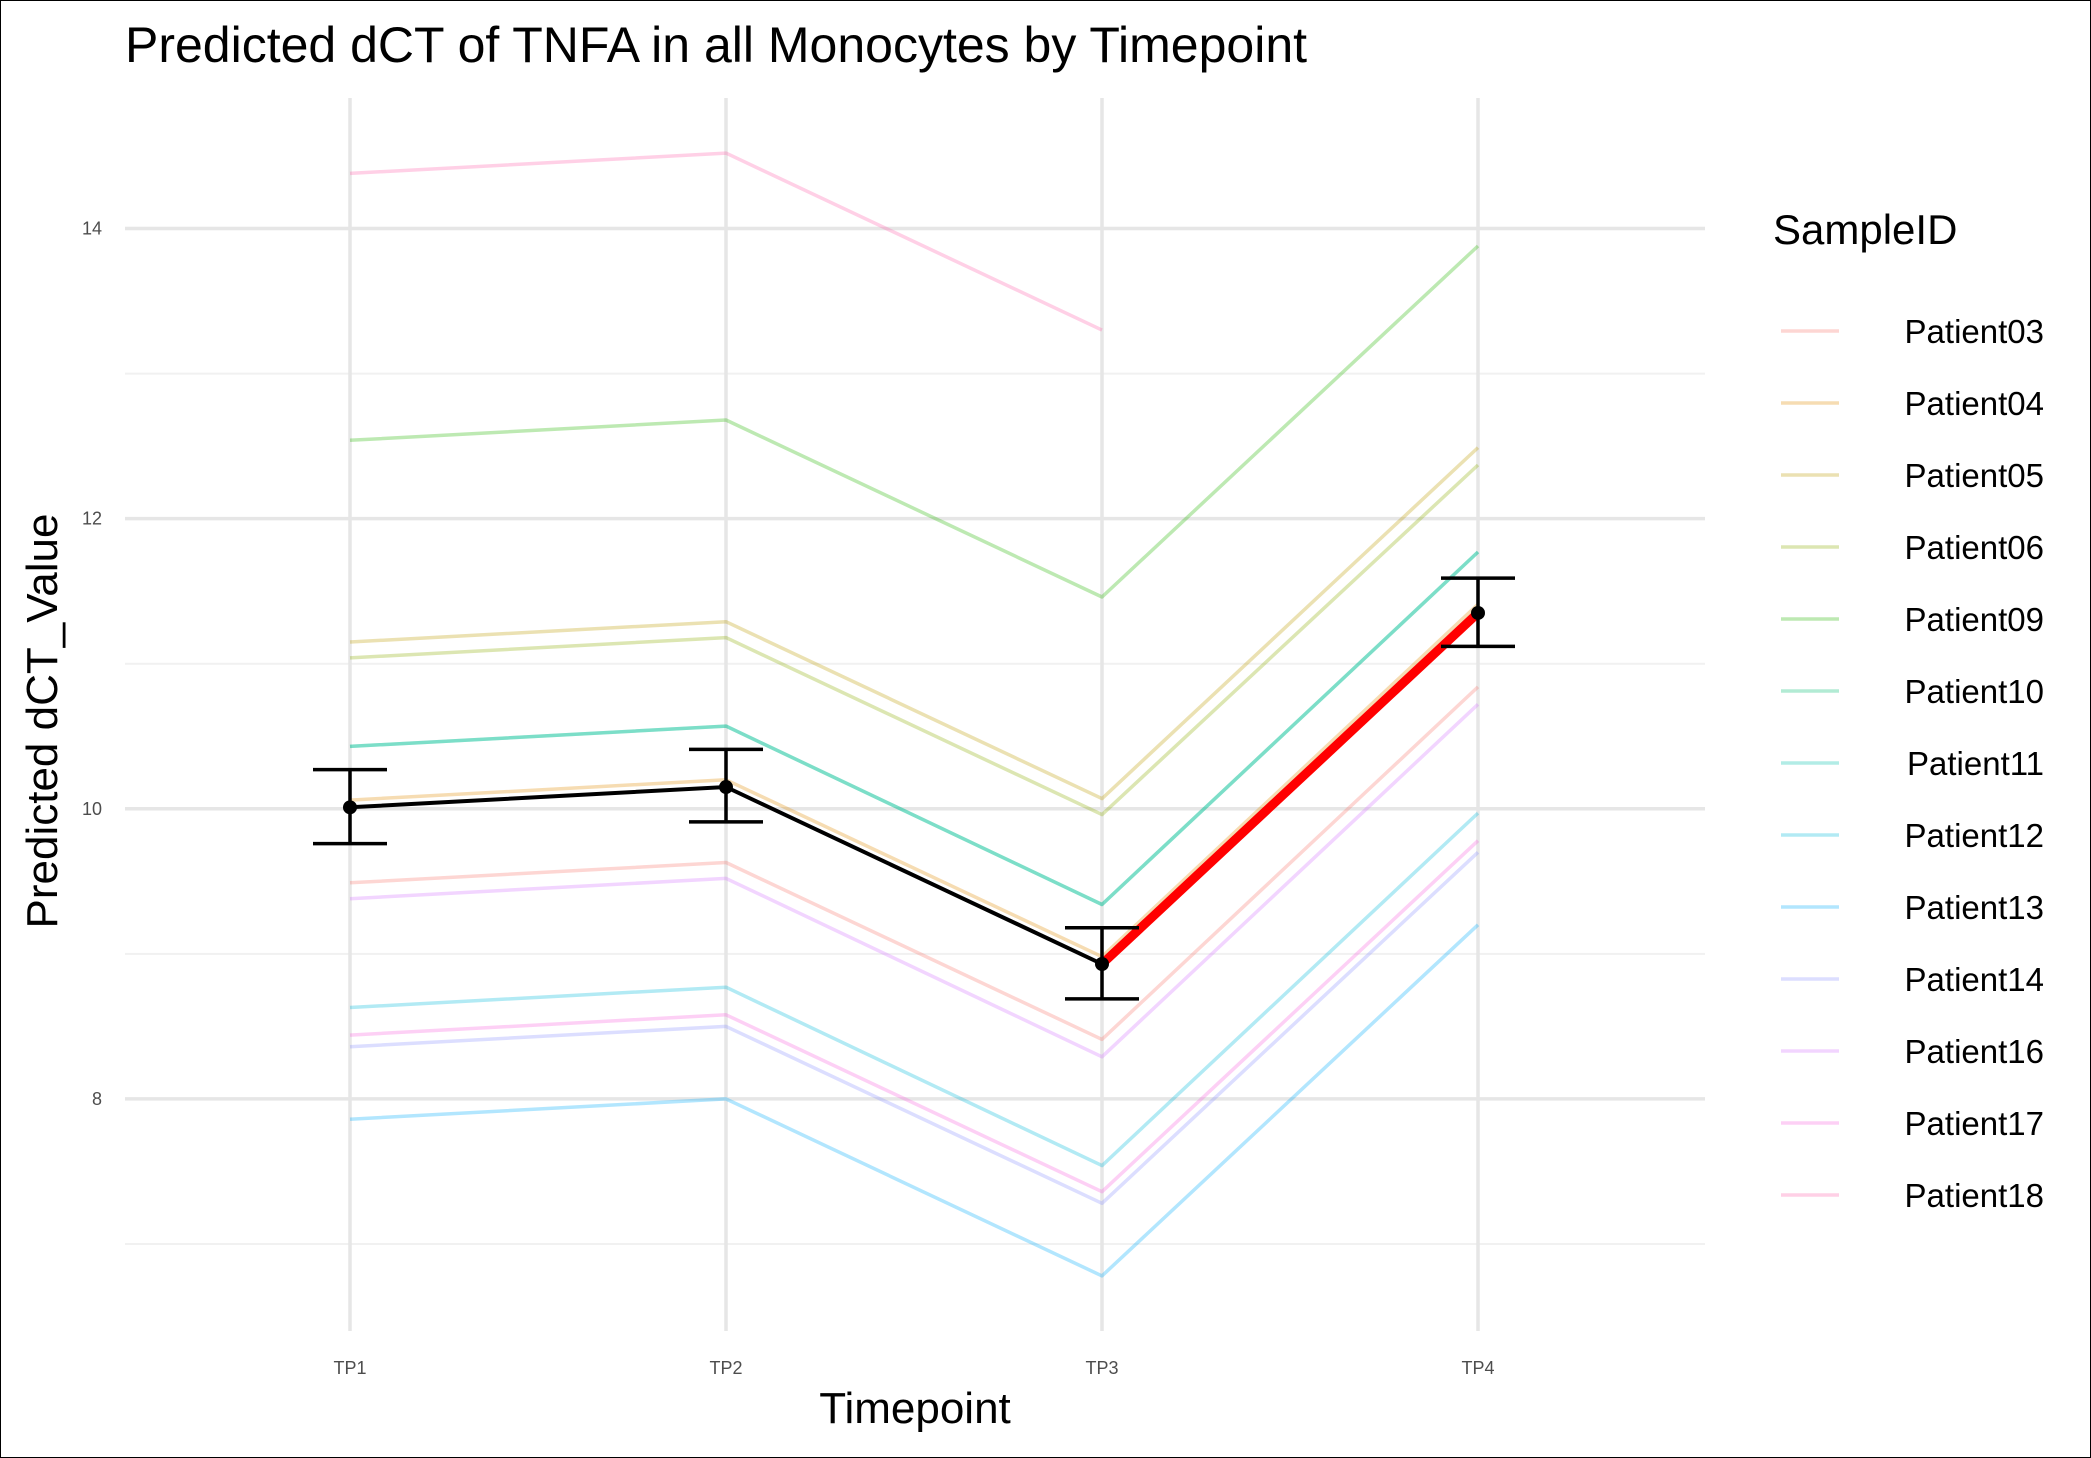  What do you see at coordinates (1974, 979) in the screenshot?
I see `legend-label: Patient14` at bounding box center [1974, 979].